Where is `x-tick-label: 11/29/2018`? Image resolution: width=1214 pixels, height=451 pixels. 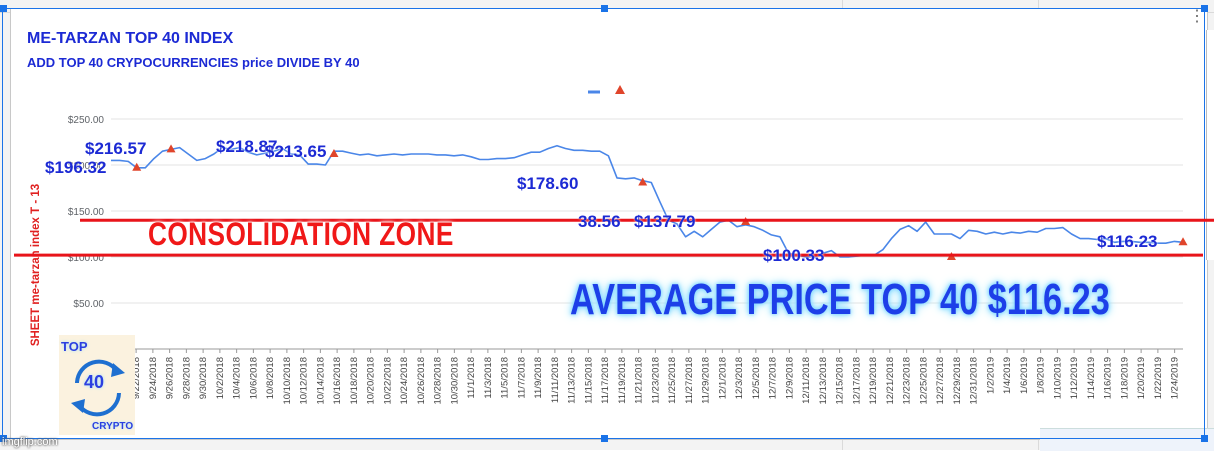
x-tick-label: 11/29/2018 is located at coordinates (706, 380).